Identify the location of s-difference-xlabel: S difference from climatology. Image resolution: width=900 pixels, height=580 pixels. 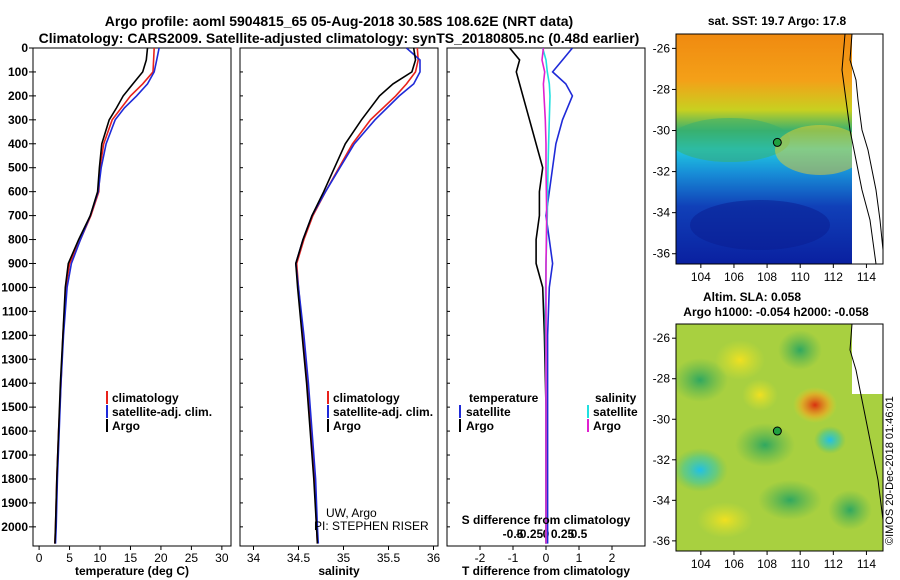
(546, 520).